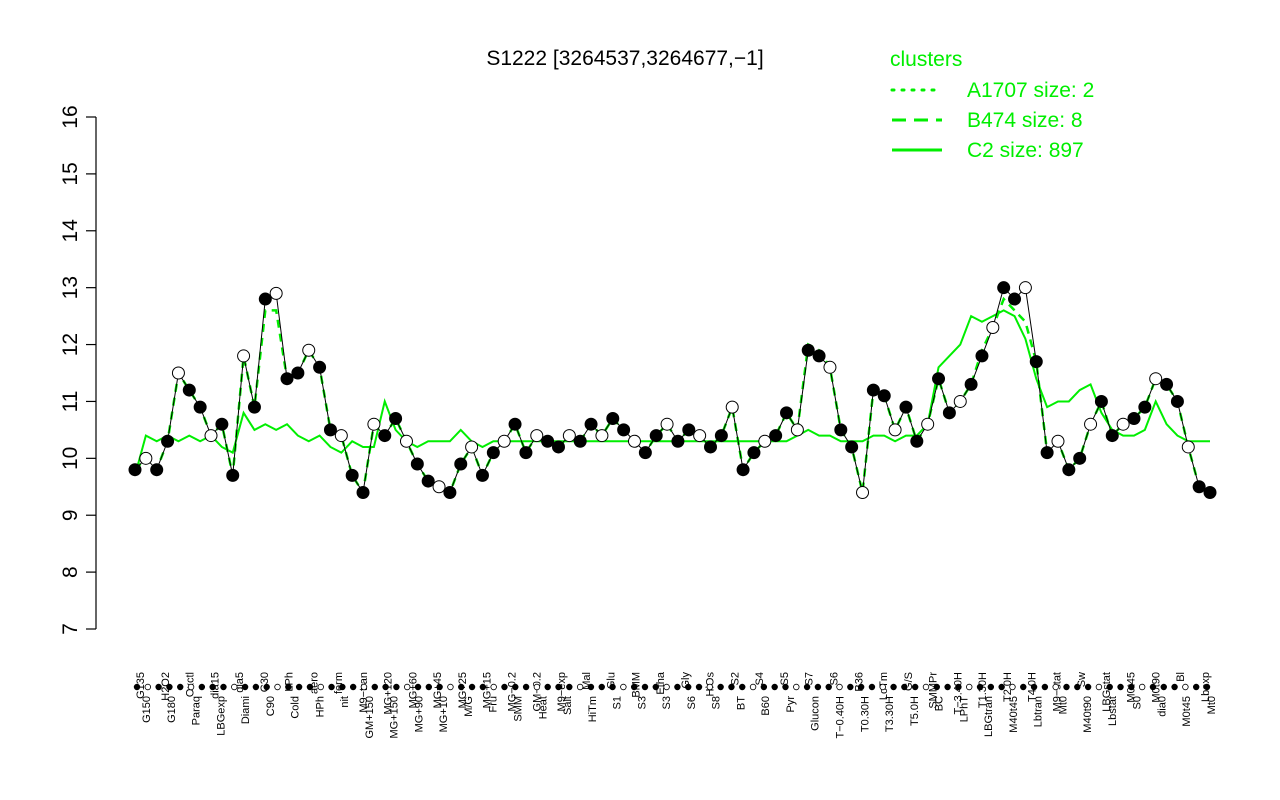 The width and height of the screenshot is (1280, 800). I want to click on x-tick-label: G150, so click(147, 709).